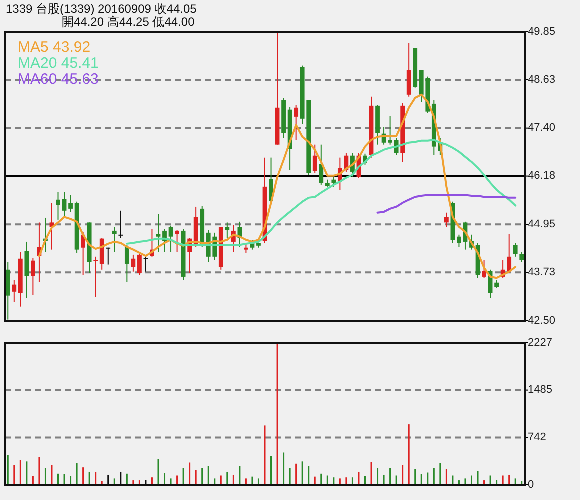 This screenshot has width=580, height=500. I want to click on y-tick-label: 43.73, so click(542, 272).